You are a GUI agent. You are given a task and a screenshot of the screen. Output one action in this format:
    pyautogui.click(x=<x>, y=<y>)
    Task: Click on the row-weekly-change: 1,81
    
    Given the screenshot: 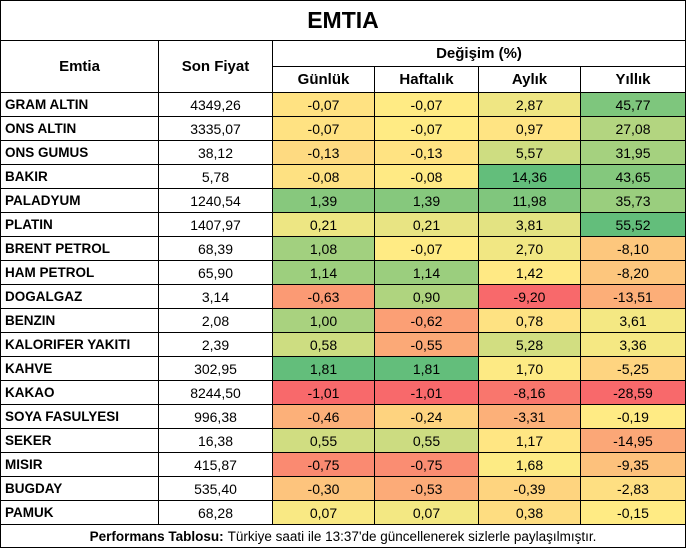 What is the action you would take?
    pyautogui.click(x=427, y=369)
    